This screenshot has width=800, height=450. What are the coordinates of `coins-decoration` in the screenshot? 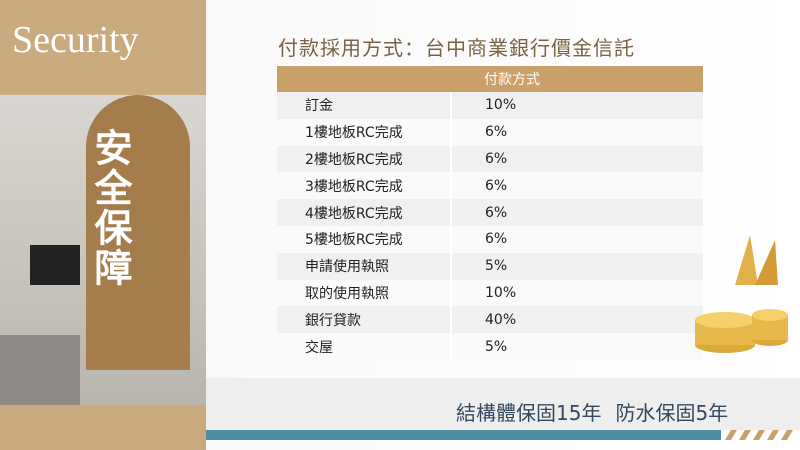 It's located at (741, 294).